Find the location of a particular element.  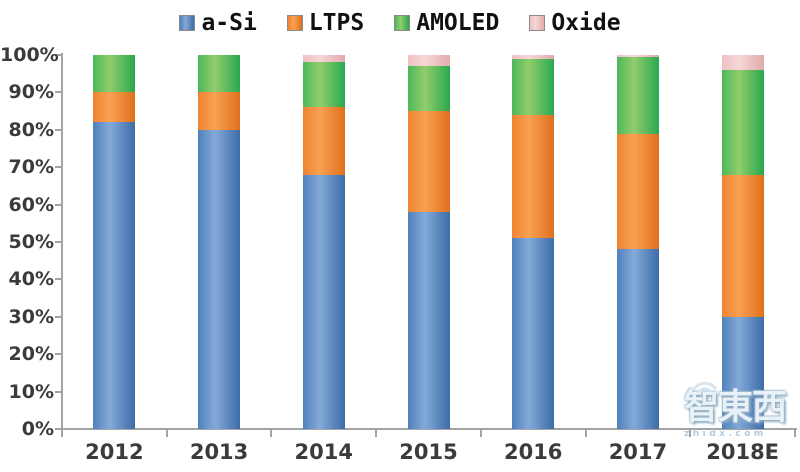

x-category-label: 2016 is located at coordinates (533, 452).